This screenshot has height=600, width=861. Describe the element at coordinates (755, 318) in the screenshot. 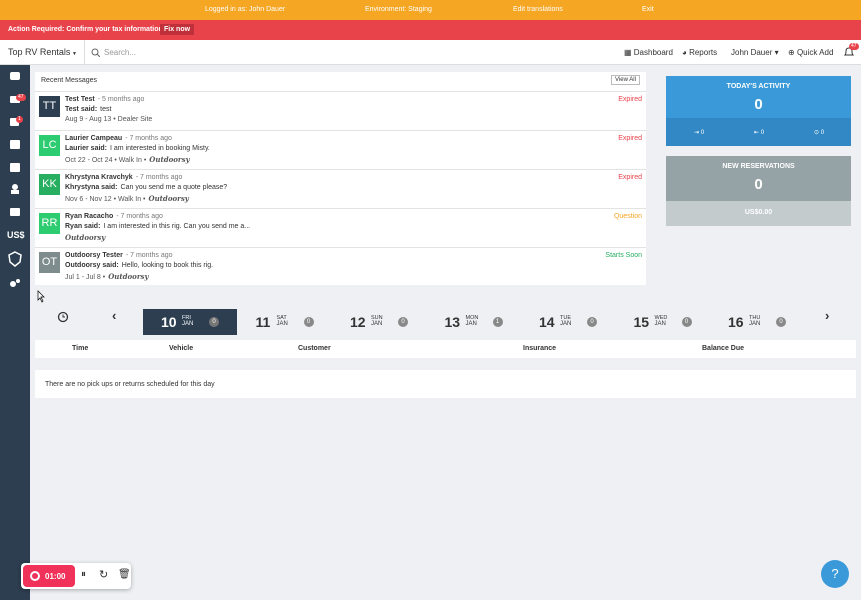

I see `weekday: THU` at that location.